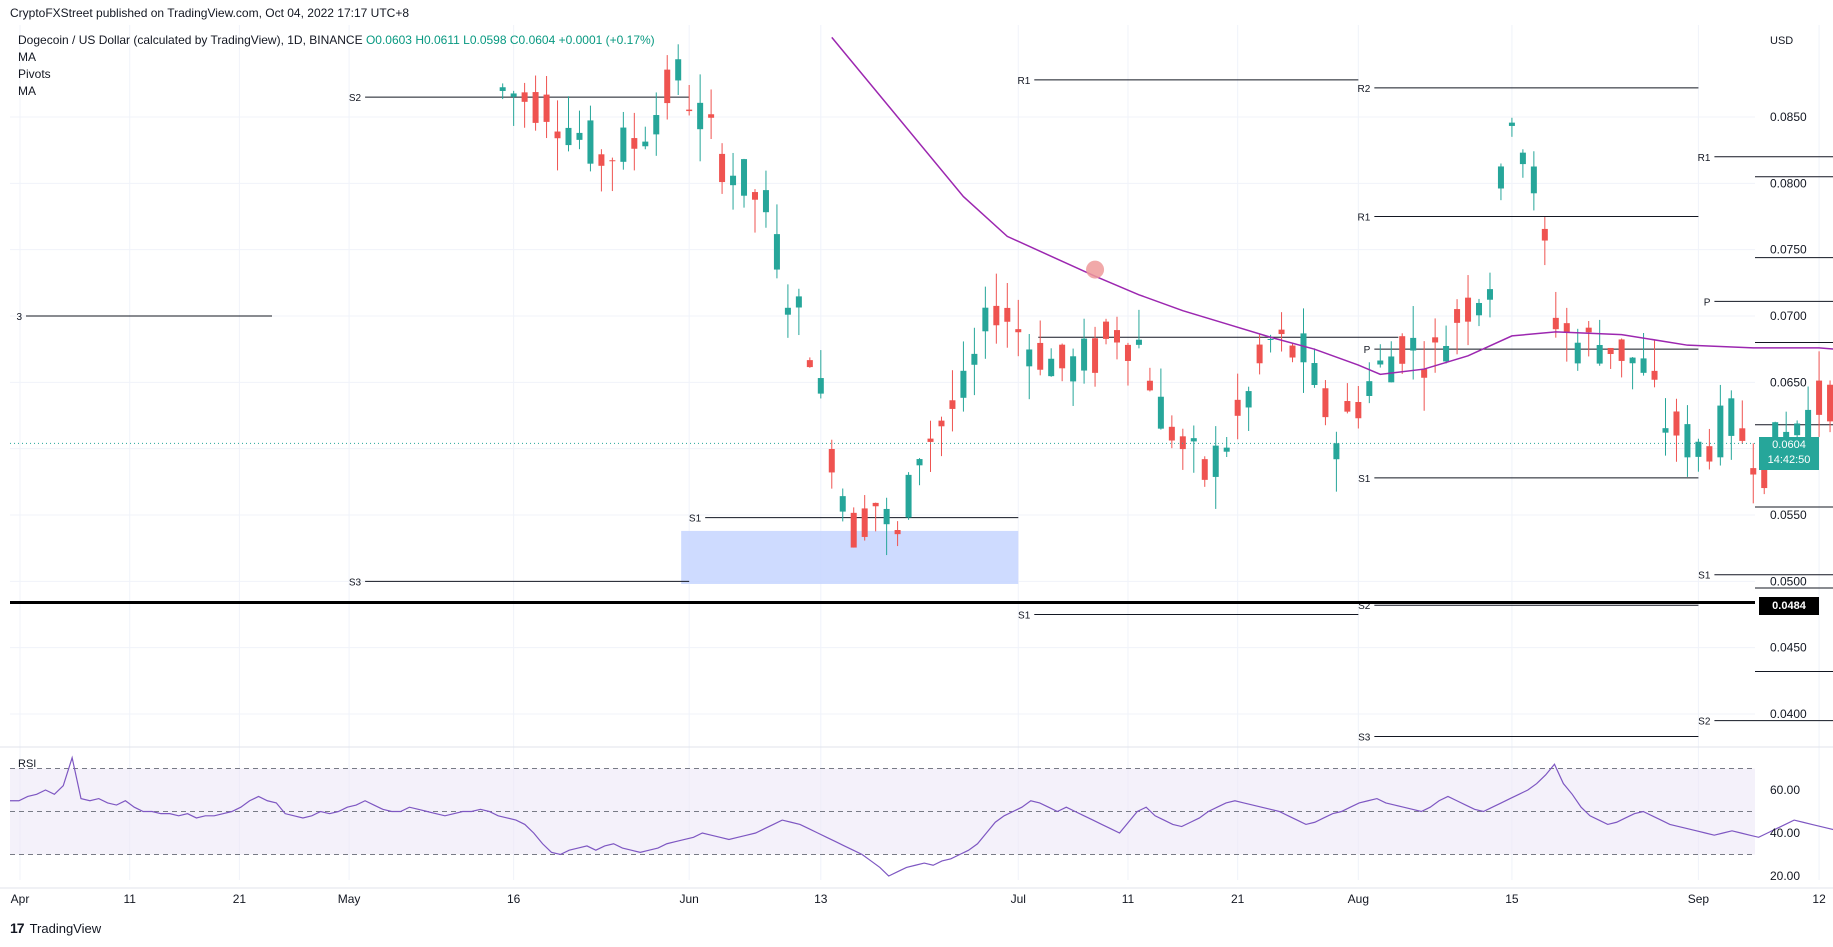 The width and height of the screenshot is (1833, 947). Describe the element at coordinates (1788, 382) in the screenshot. I see `price-tick-label: 0.0650` at that location.